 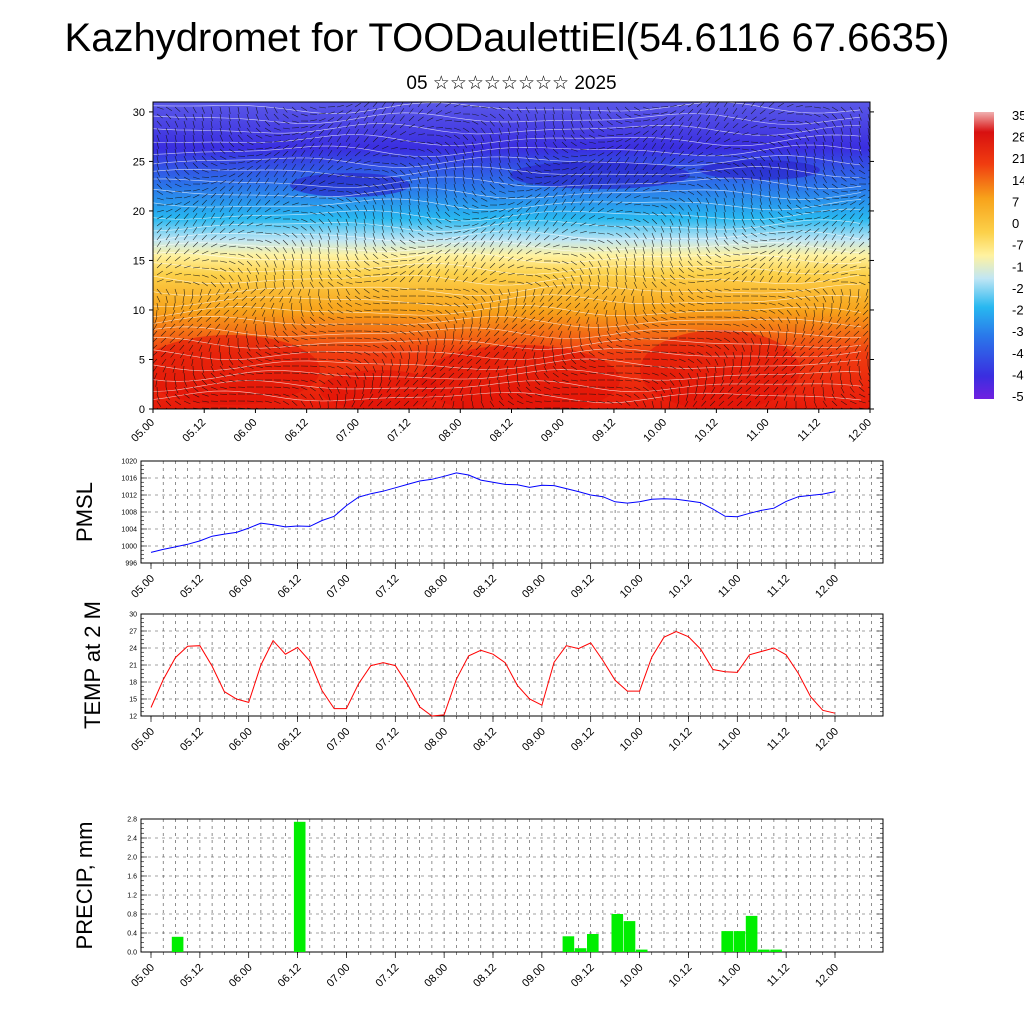 What do you see at coordinates (1018, 266) in the screenshot?
I see `colorbar-label: -1` at bounding box center [1018, 266].